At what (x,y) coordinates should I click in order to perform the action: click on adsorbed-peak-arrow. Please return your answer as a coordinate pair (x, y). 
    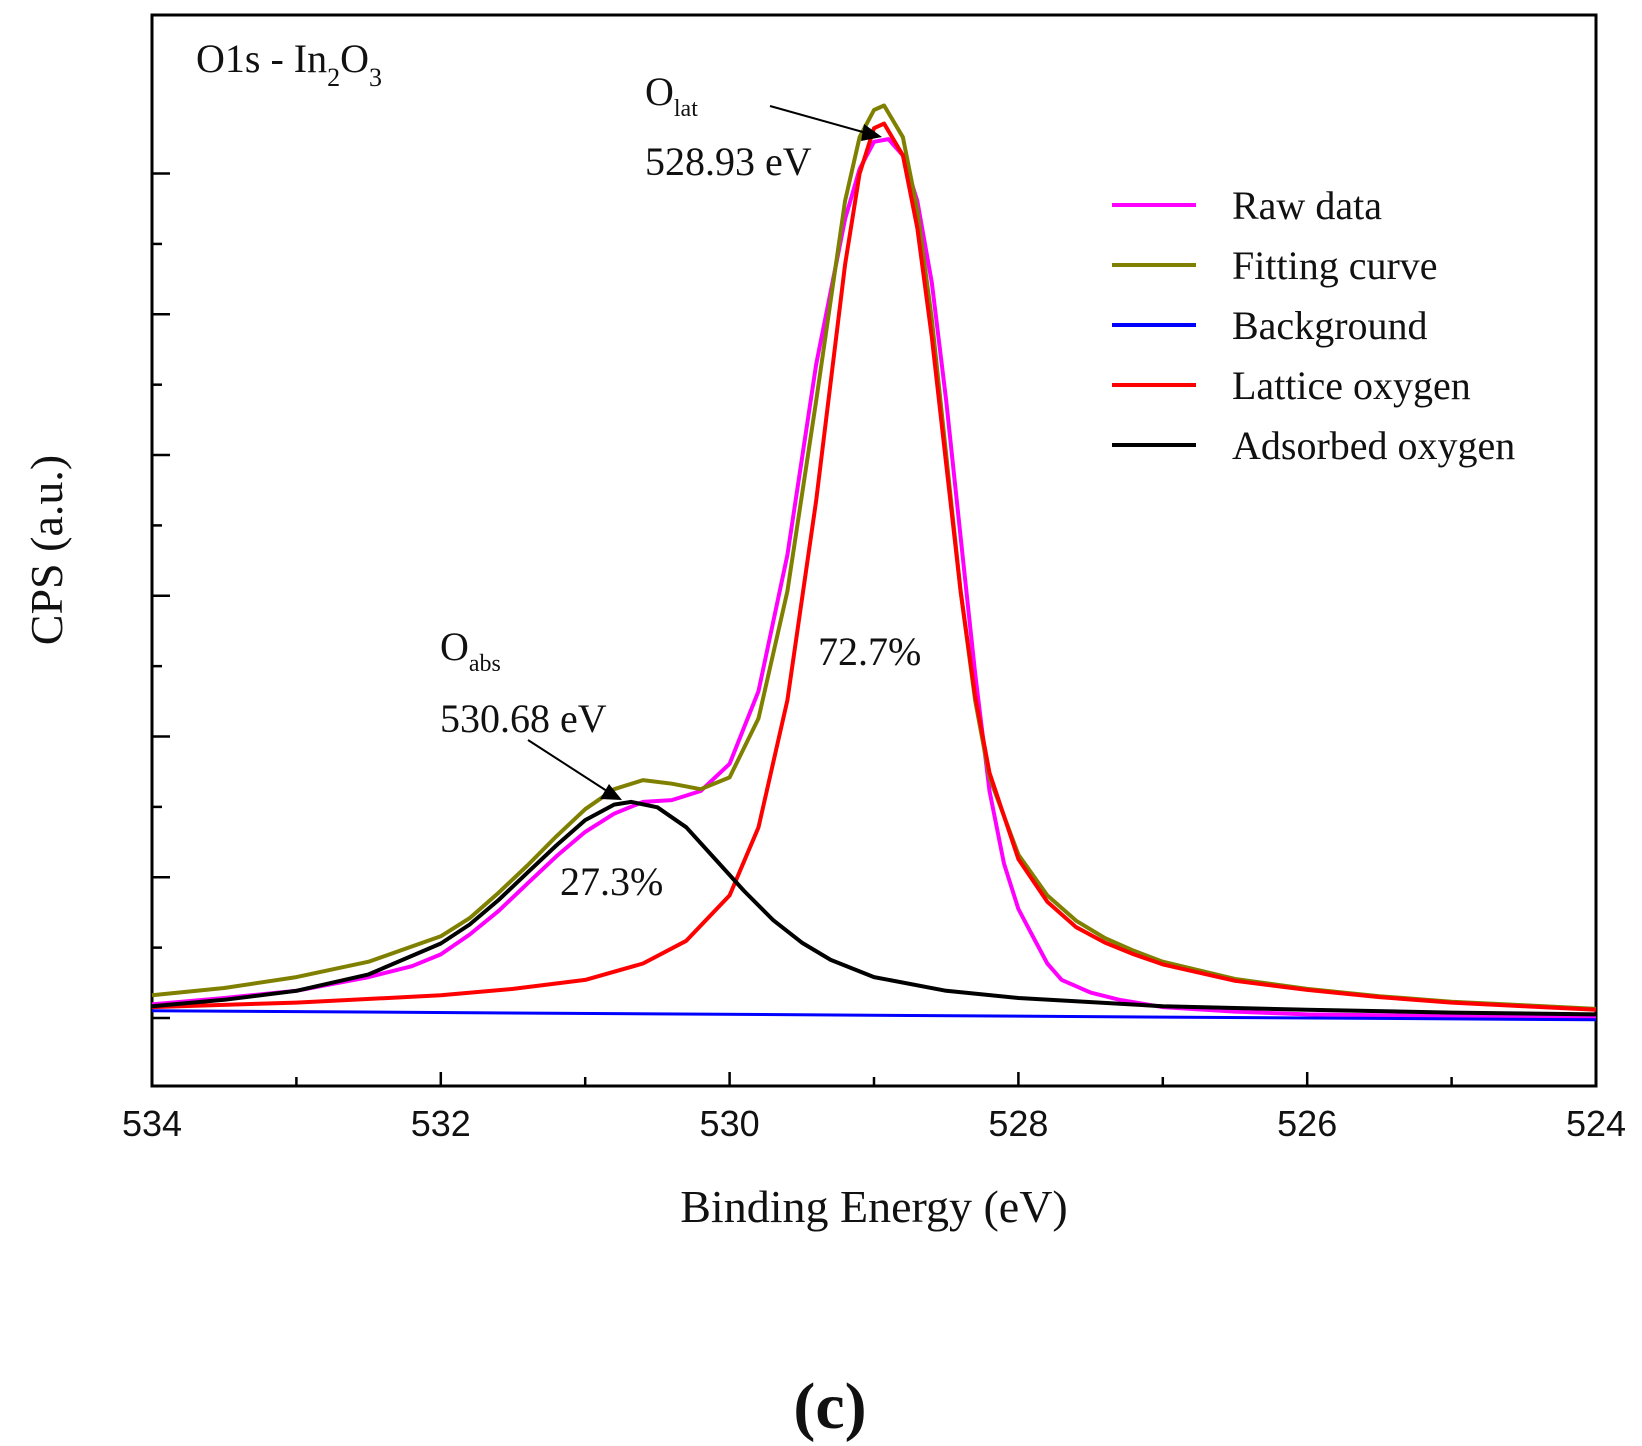
    Looking at the image, I should click on (574, 769).